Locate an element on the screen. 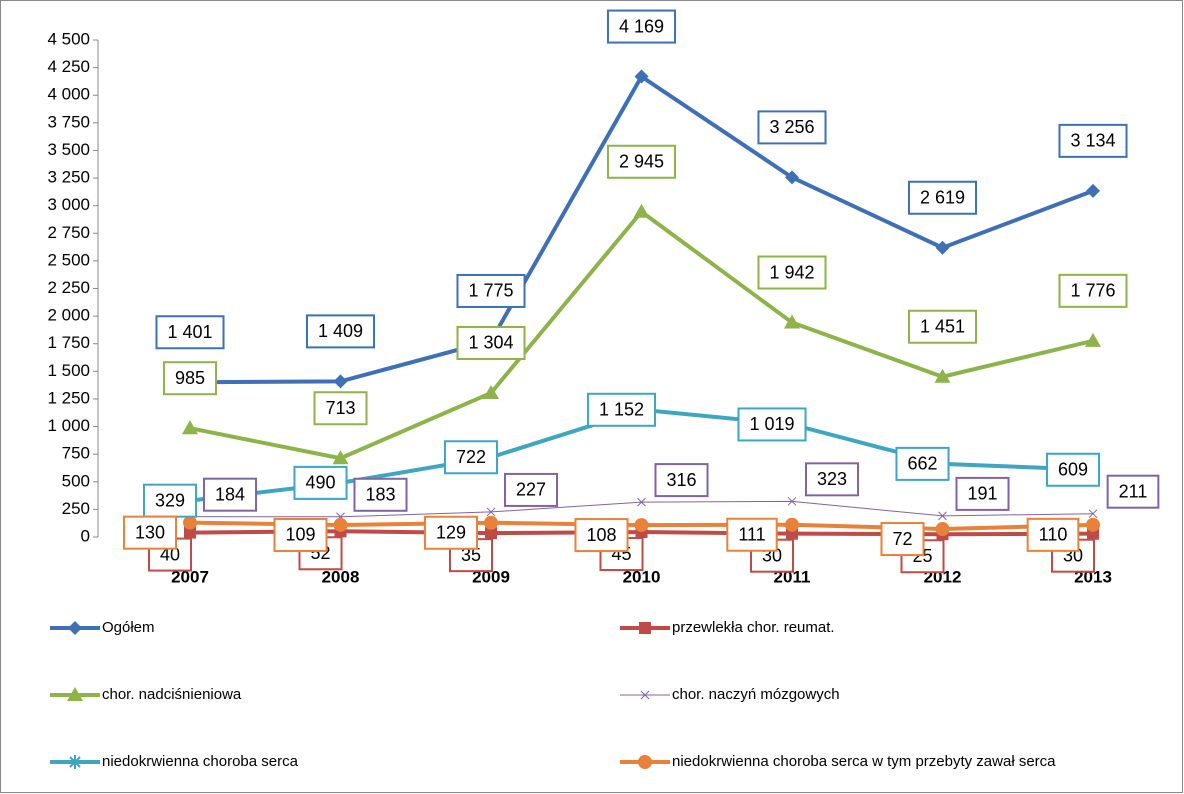 The width and height of the screenshot is (1184, 794). data-label: 4 169 is located at coordinates (641, 26).